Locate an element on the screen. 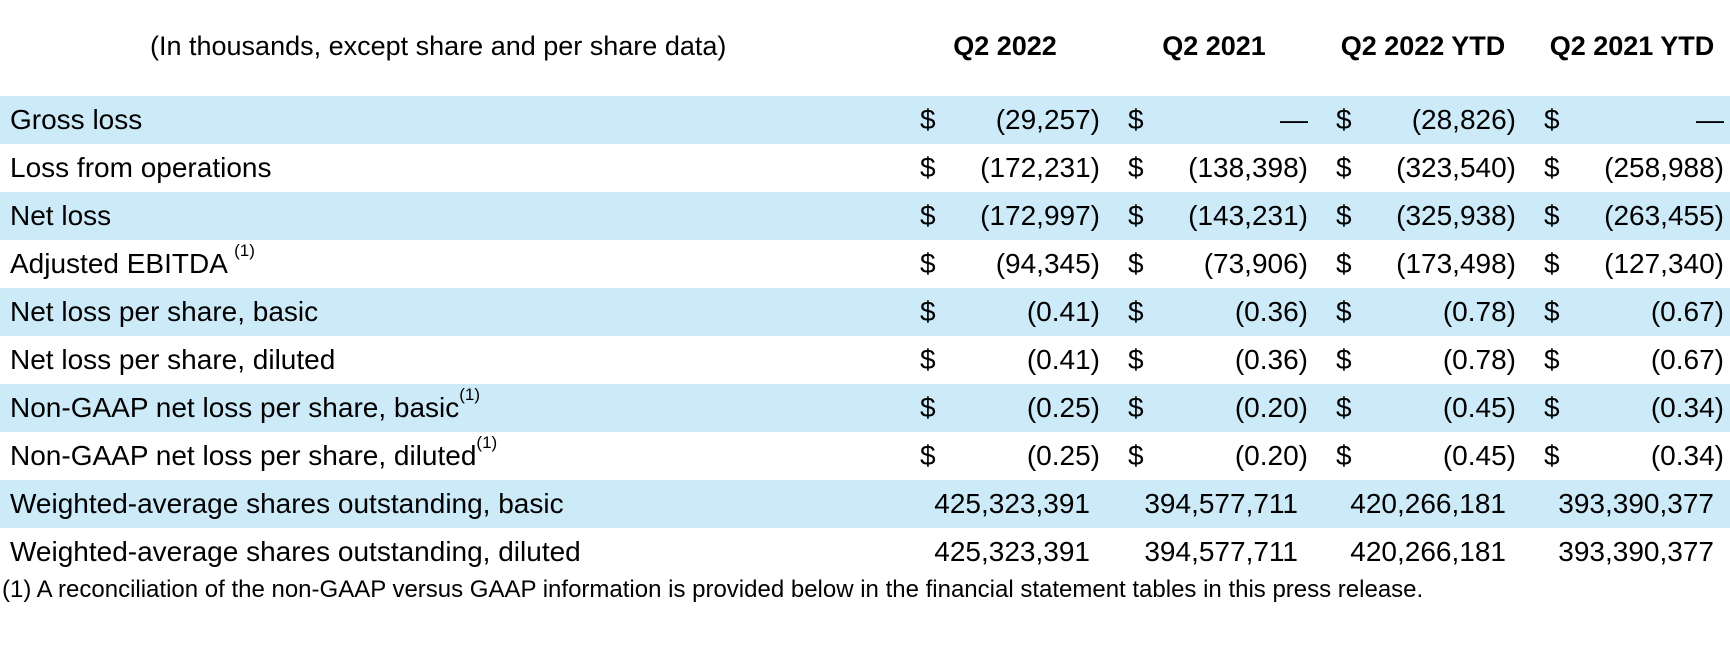 The height and width of the screenshot is (650, 1730). value-cell: (143,231) is located at coordinates (1248, 215).